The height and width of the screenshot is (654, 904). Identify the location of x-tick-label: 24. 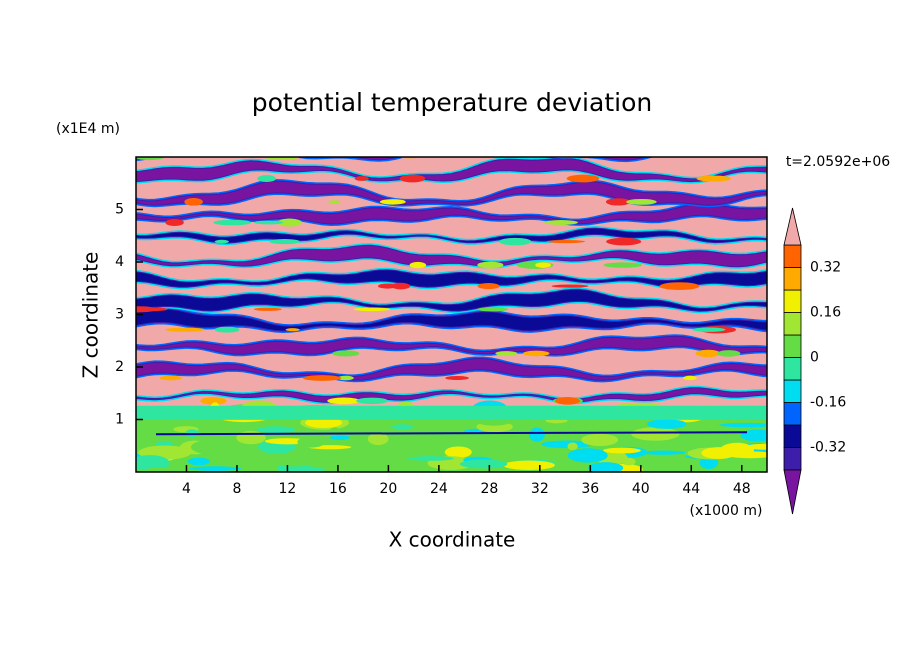
(439, 489).